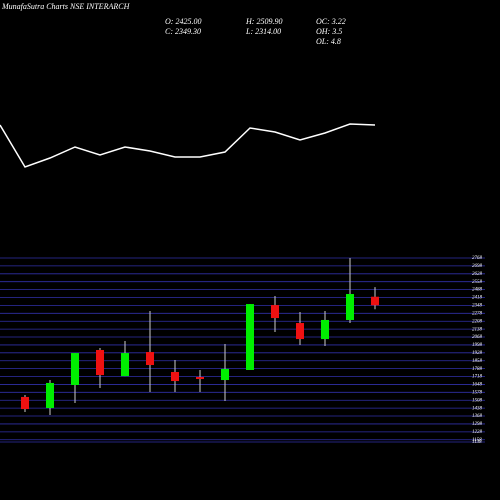 Image resolution: width=500 pixels, height=500 pixels. What do you see at coordinates (329, 31) in the screenshot?
I see `stat: OH: 3.5` at bounding box center [329, 31].